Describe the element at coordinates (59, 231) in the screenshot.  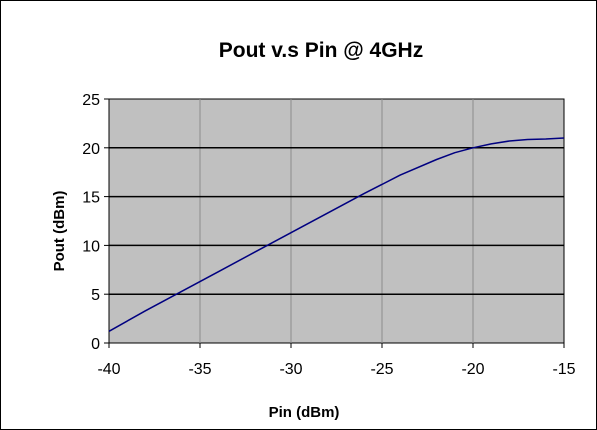
I see `y-axis-label: Pout (dBm)` at that location.